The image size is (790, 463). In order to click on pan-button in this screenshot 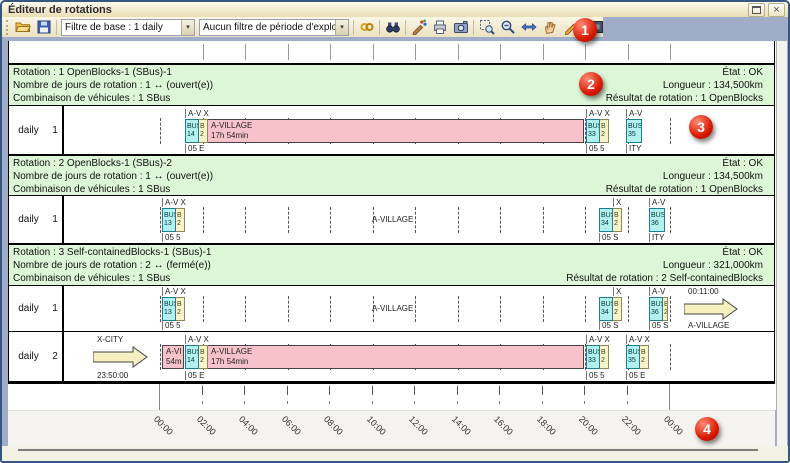, I will do `click(549, 27)`.